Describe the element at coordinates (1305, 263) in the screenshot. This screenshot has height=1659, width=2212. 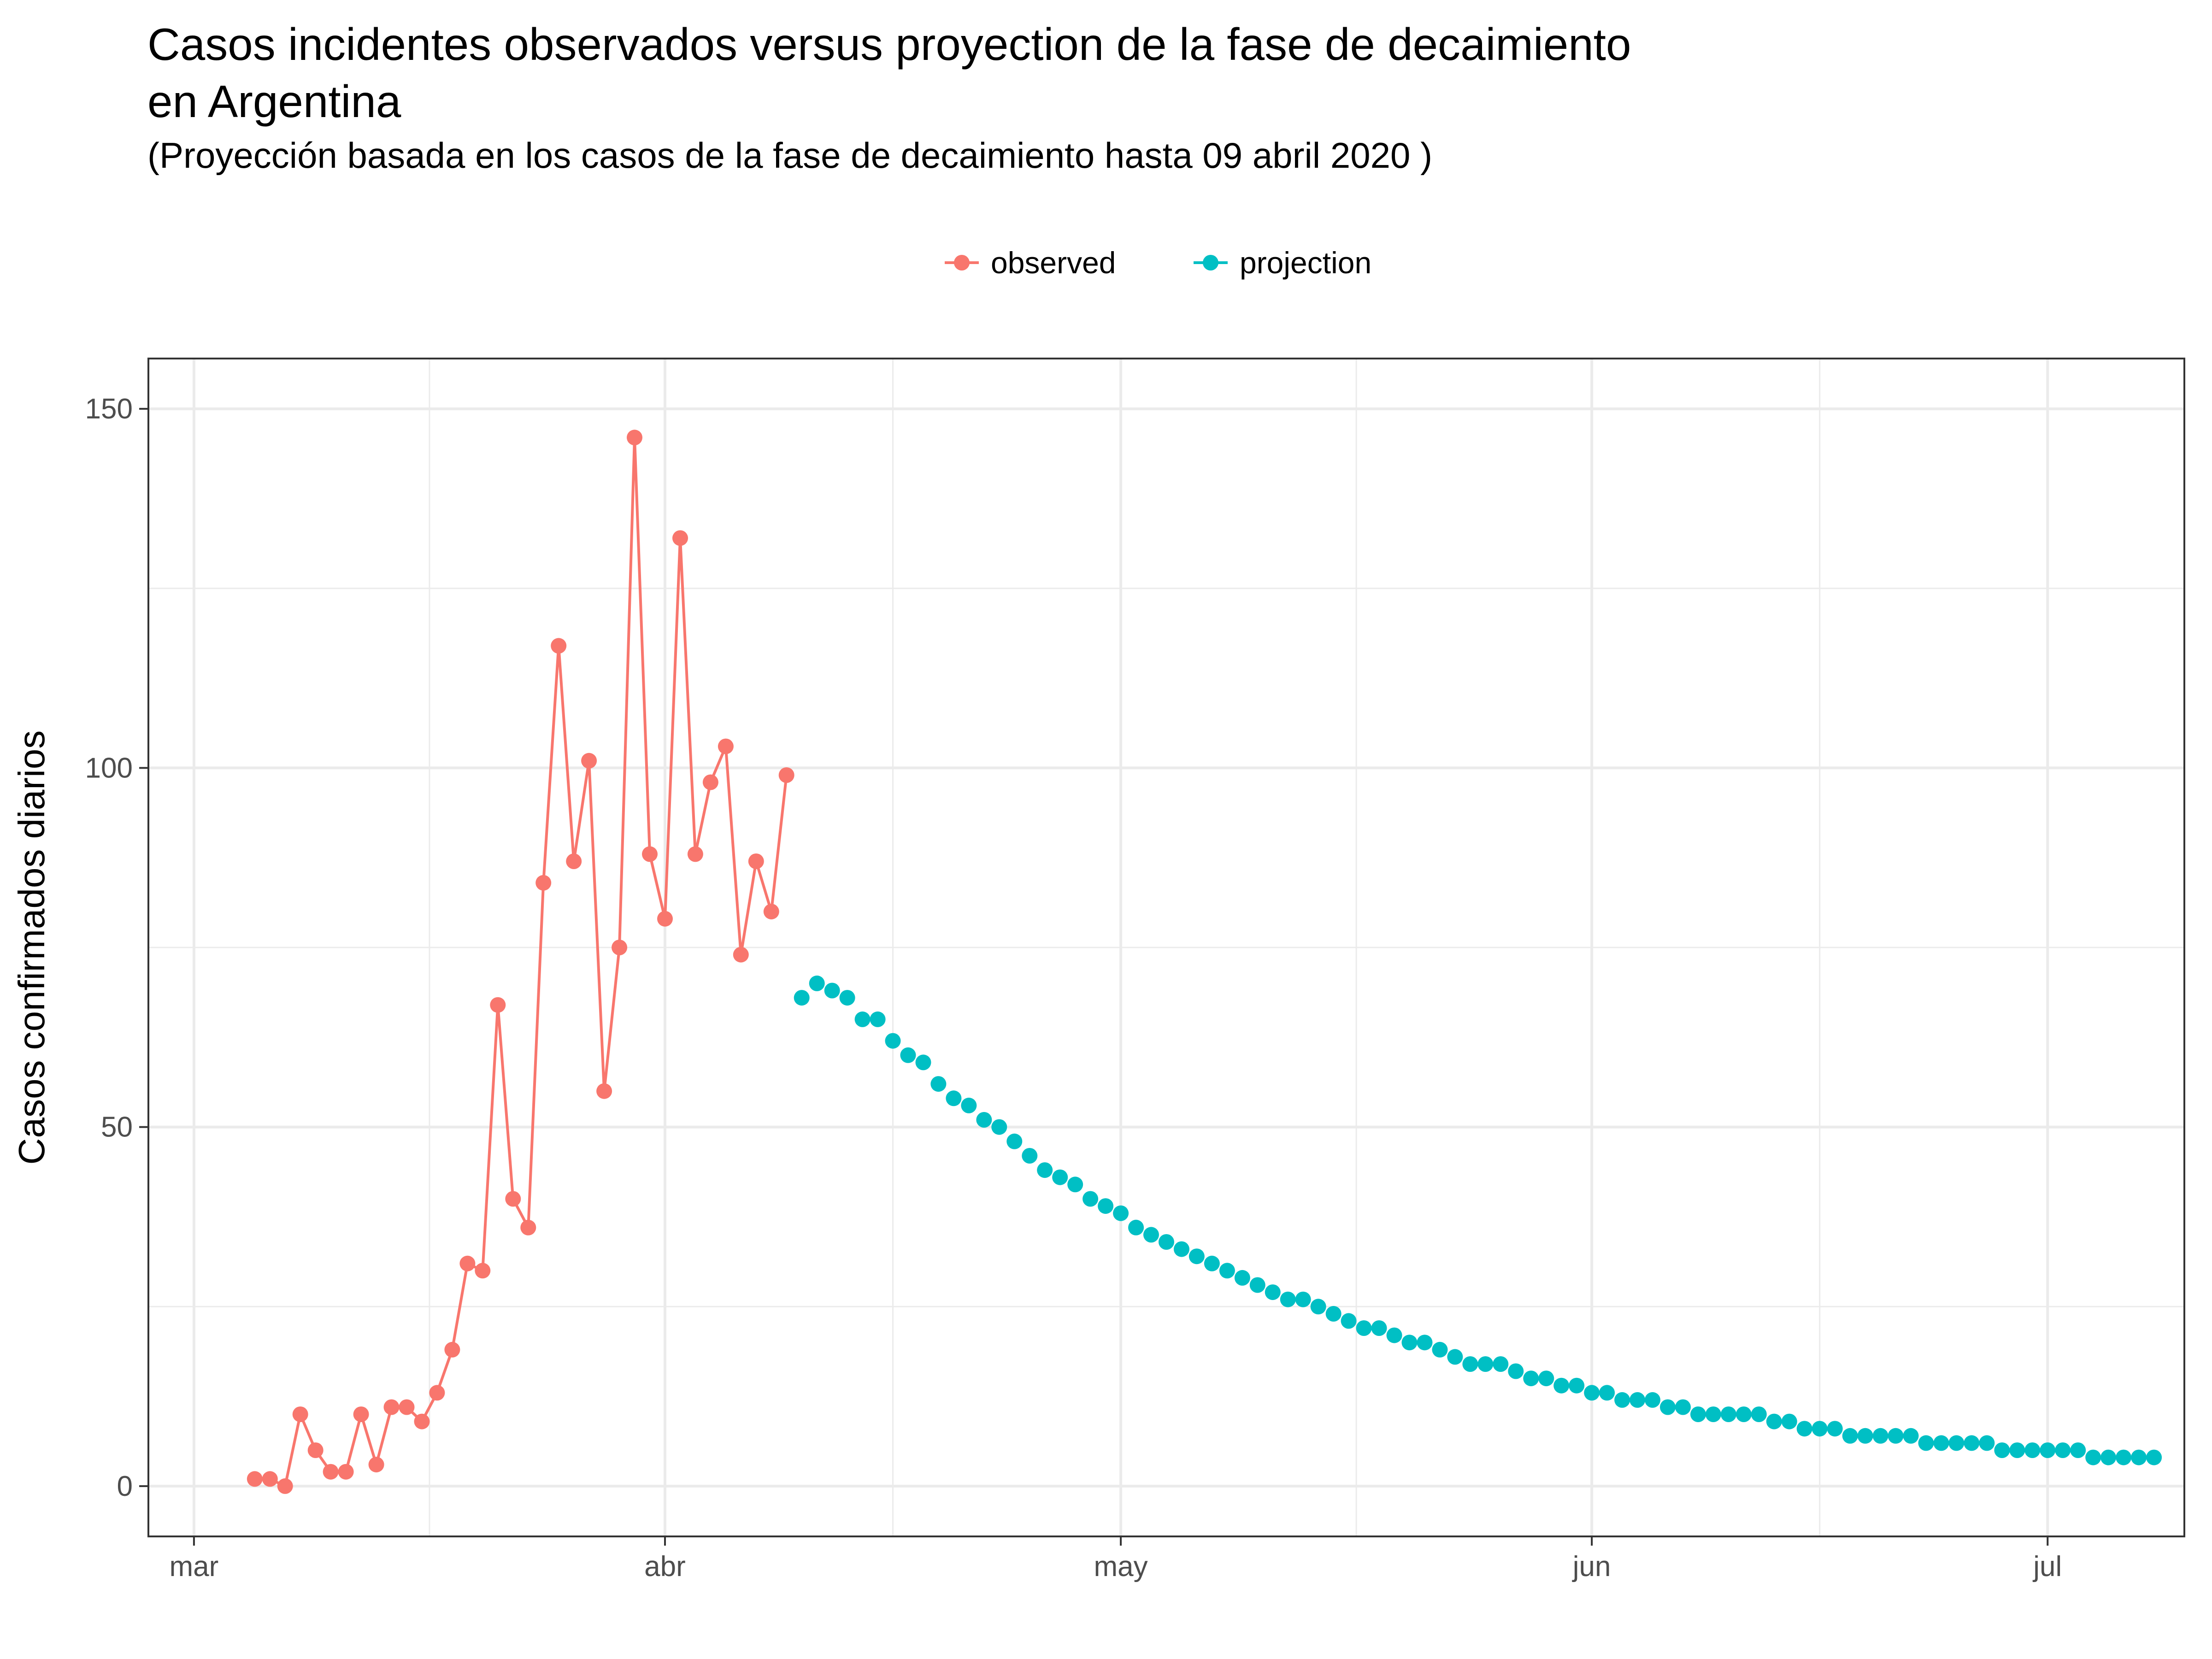
I see `legend-label-projection: projection` at that location.